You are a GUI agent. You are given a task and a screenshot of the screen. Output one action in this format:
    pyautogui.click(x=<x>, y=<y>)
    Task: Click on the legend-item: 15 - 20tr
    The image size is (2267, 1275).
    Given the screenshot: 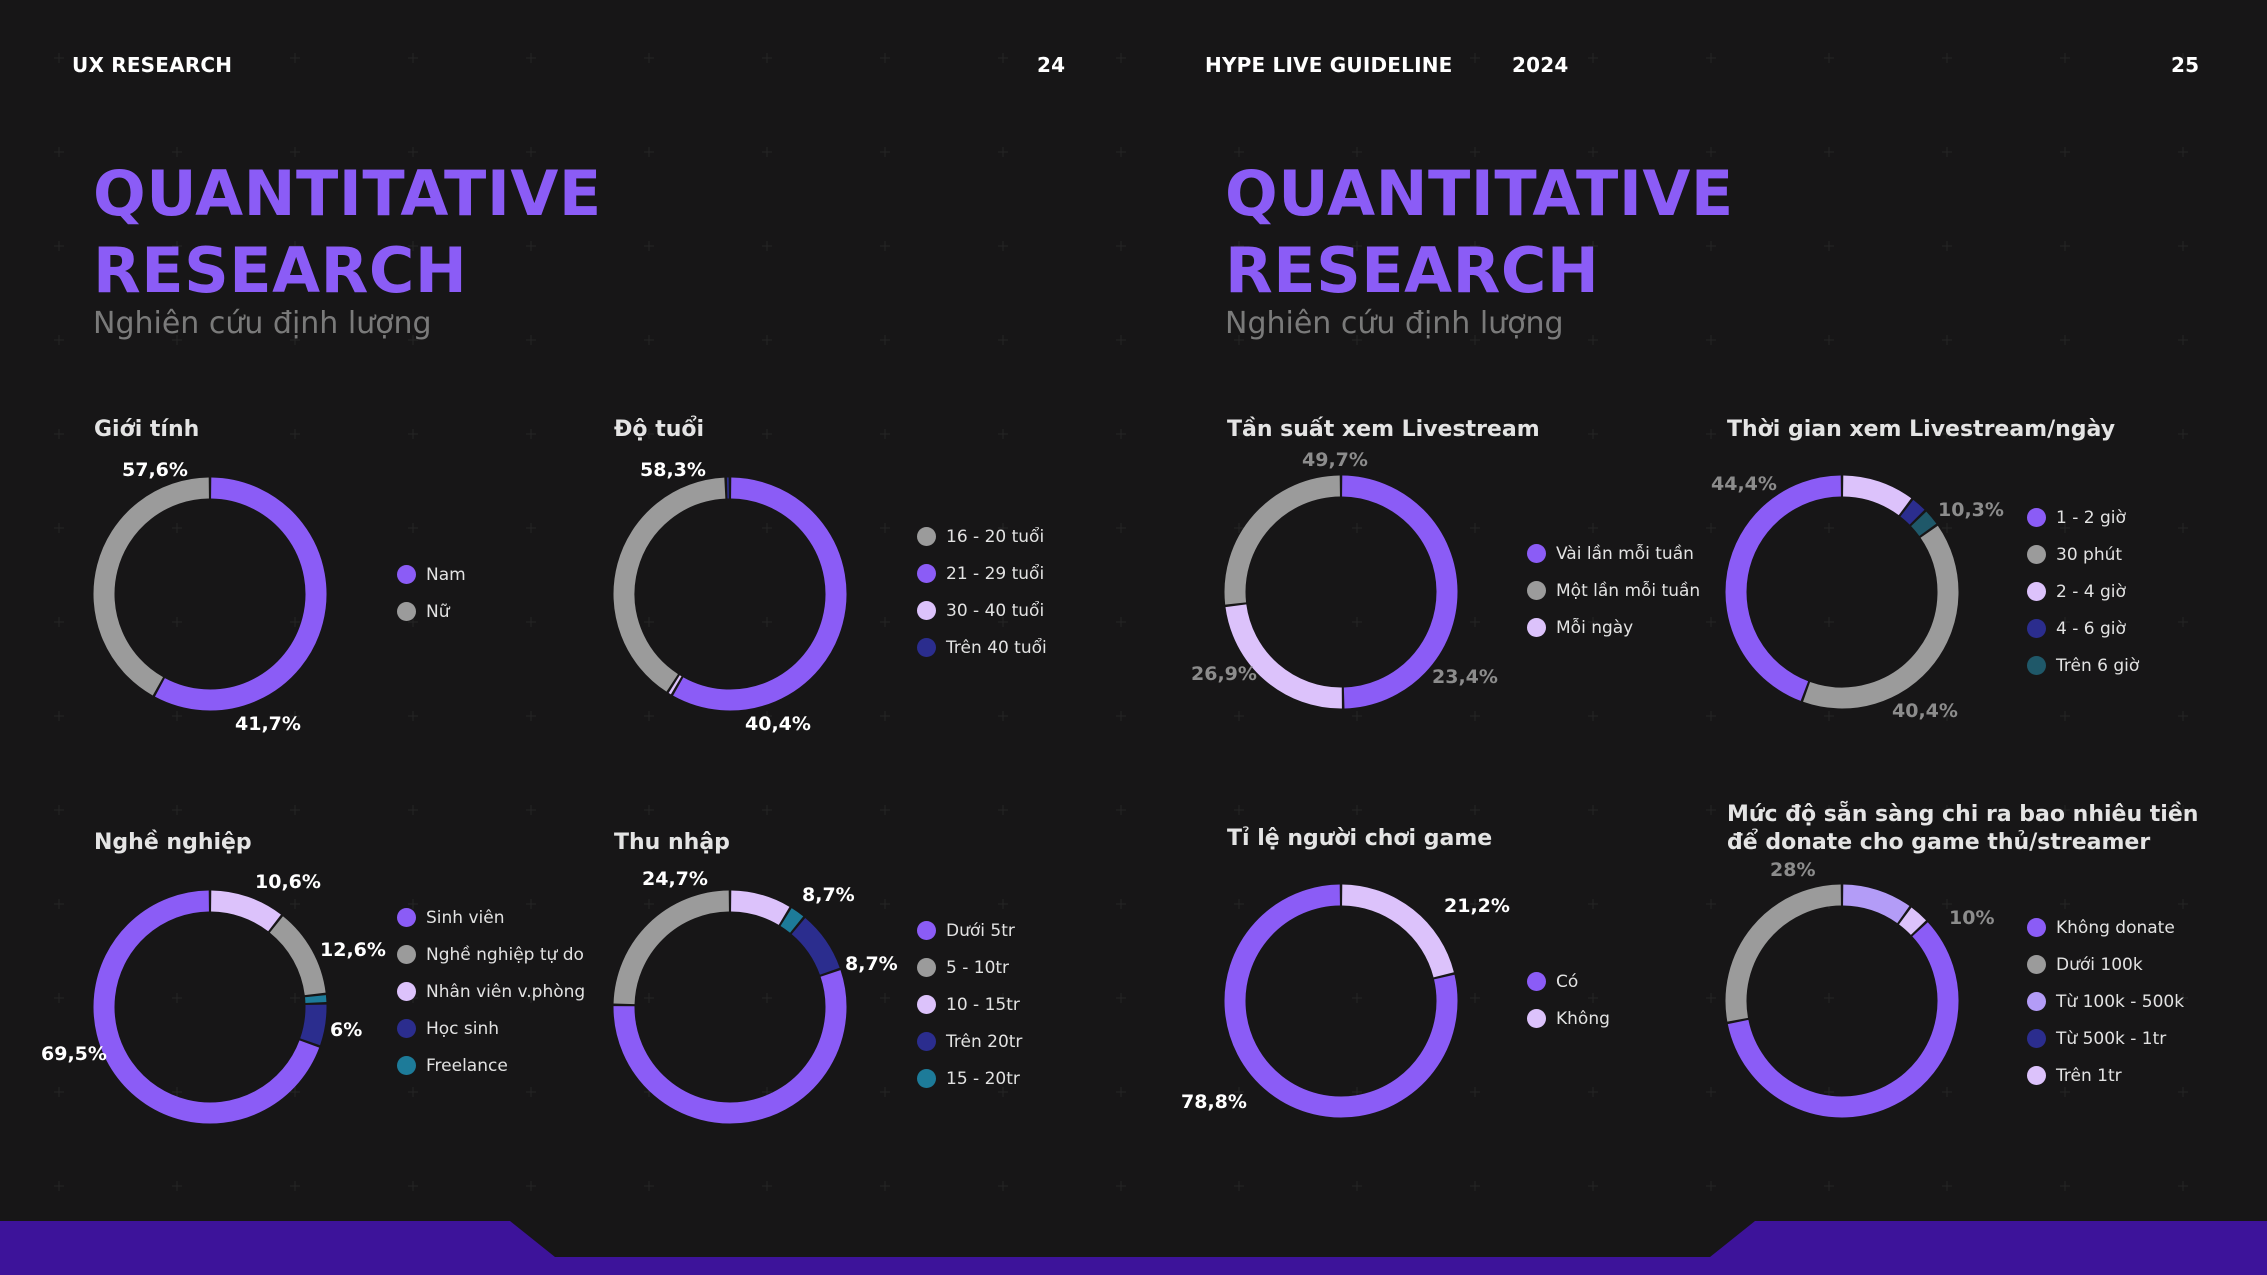 What is the action you would take?
    pyautogui.click(x=969, y=1078)
    